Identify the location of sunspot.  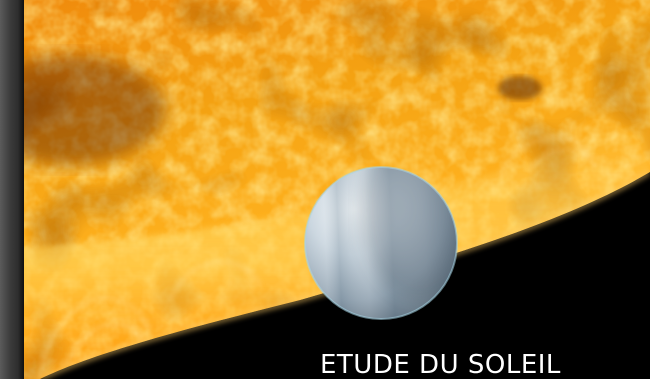
(520, 88).